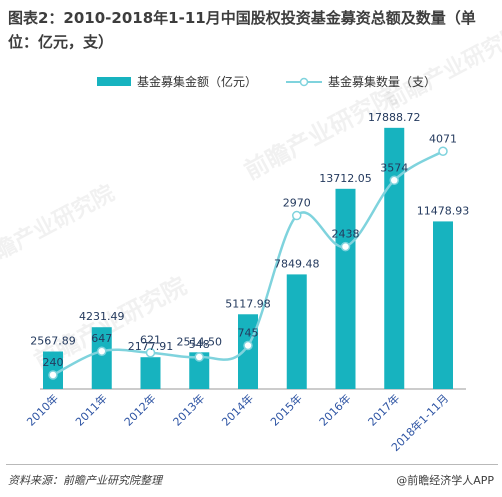 The image size is (502, 497). What do you see at coordinates (445, 480) in the screenshot?
I see `brand-credit: @前瞻经济学人APP` at bounding box center [445, 480].